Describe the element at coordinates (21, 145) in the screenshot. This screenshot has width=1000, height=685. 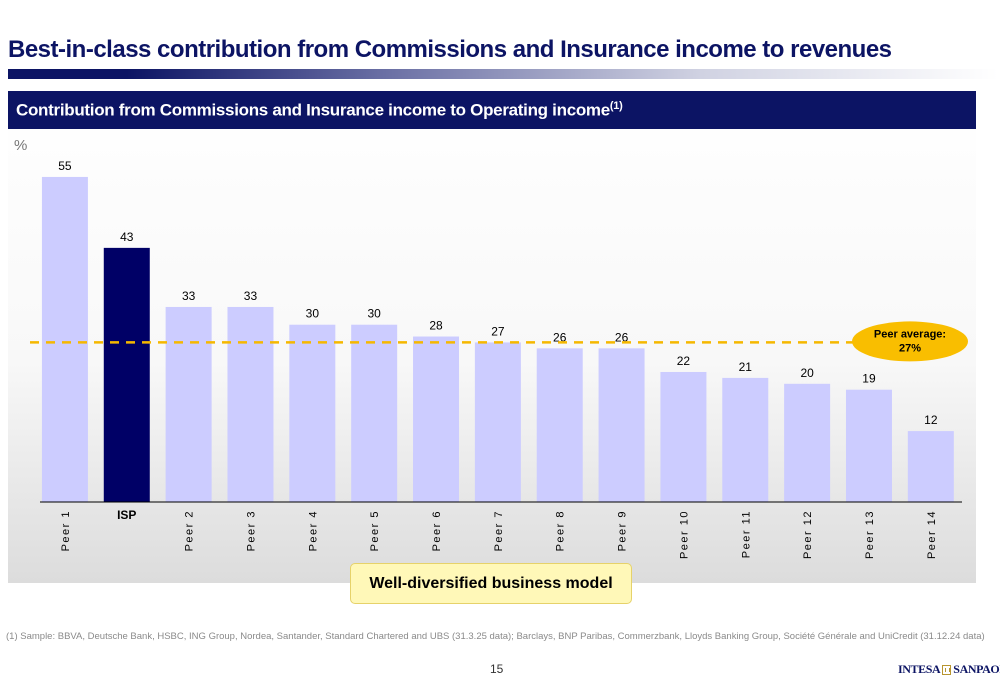
I see `unit-label: %` at that location.